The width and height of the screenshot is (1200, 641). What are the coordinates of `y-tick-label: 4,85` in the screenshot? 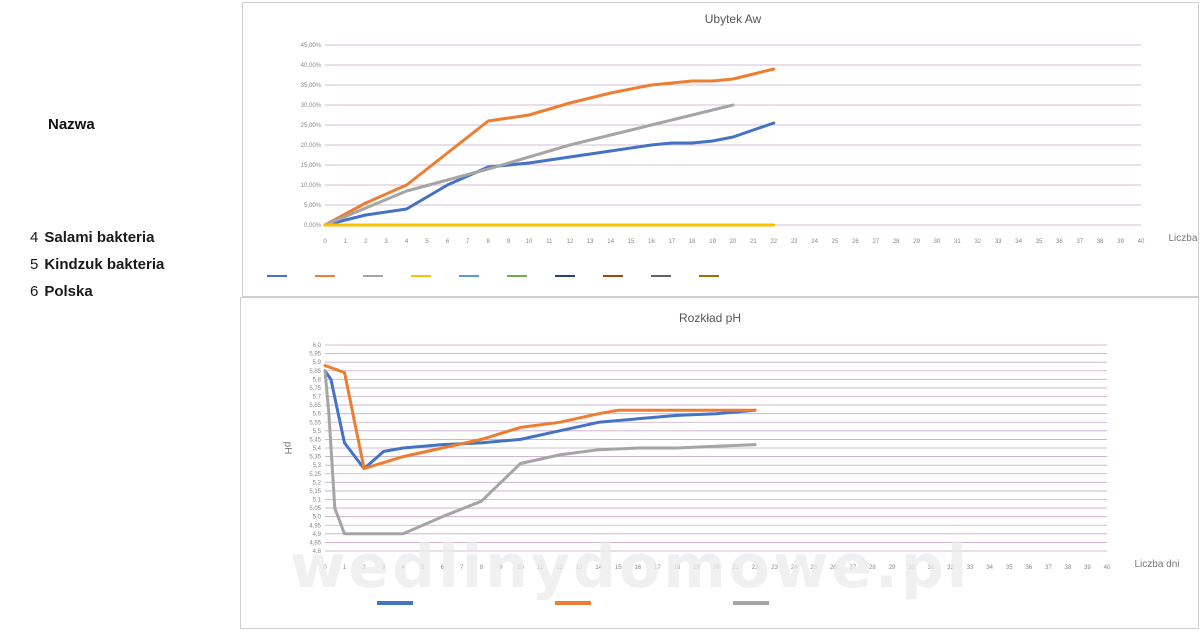 It's located at (315, 543).